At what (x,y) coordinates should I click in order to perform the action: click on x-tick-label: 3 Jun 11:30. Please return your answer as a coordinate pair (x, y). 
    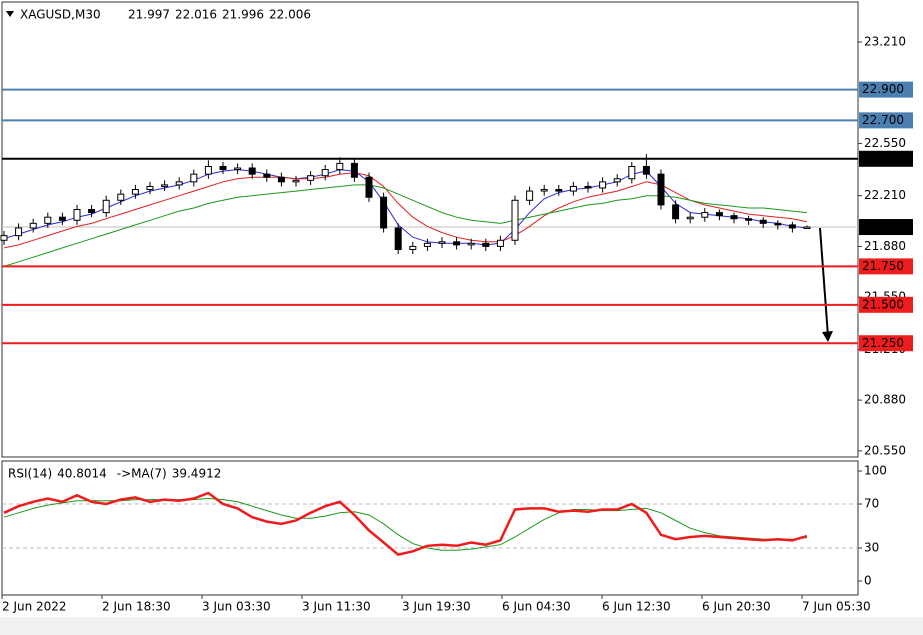
    Looking at the image, I should click on (336, 607).